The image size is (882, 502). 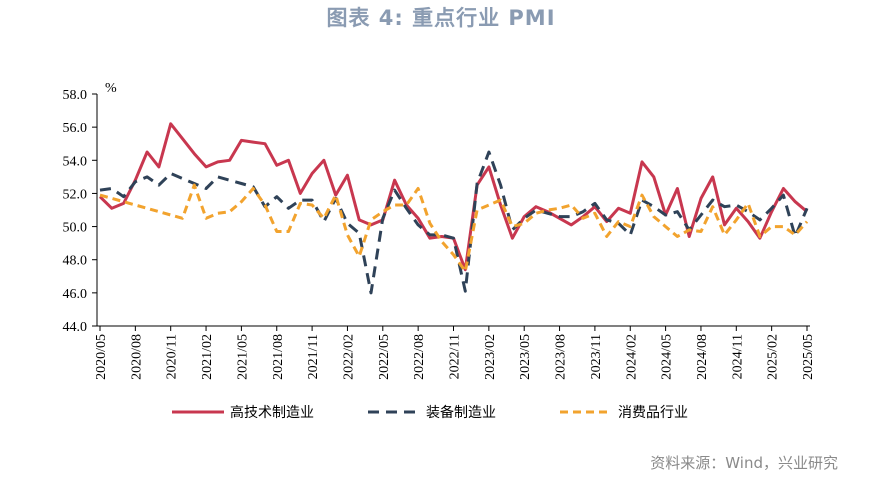 I want to click on y-tick-label: 52.0, so click(x=75, y=194).